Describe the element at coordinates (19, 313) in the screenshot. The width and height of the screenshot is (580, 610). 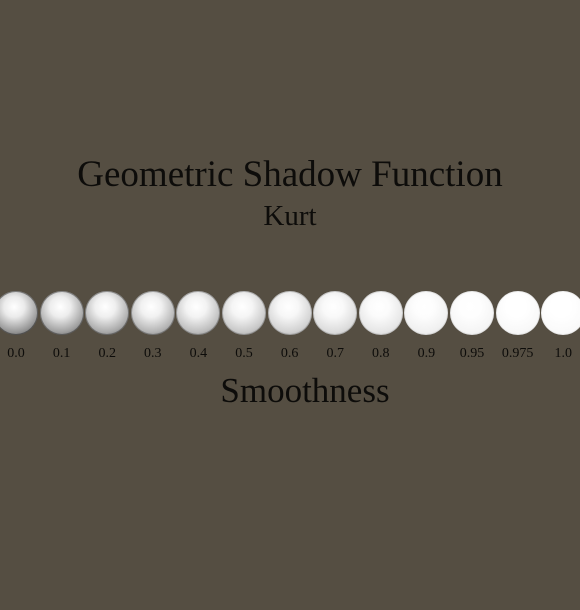
I see `sphere-0.0` at that location.